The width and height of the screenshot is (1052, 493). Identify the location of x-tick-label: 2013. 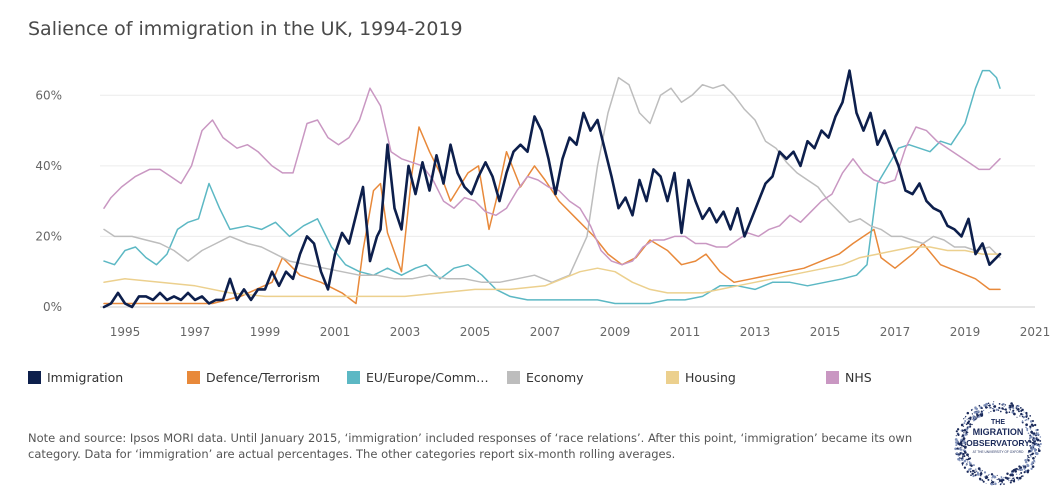
(755, 332).